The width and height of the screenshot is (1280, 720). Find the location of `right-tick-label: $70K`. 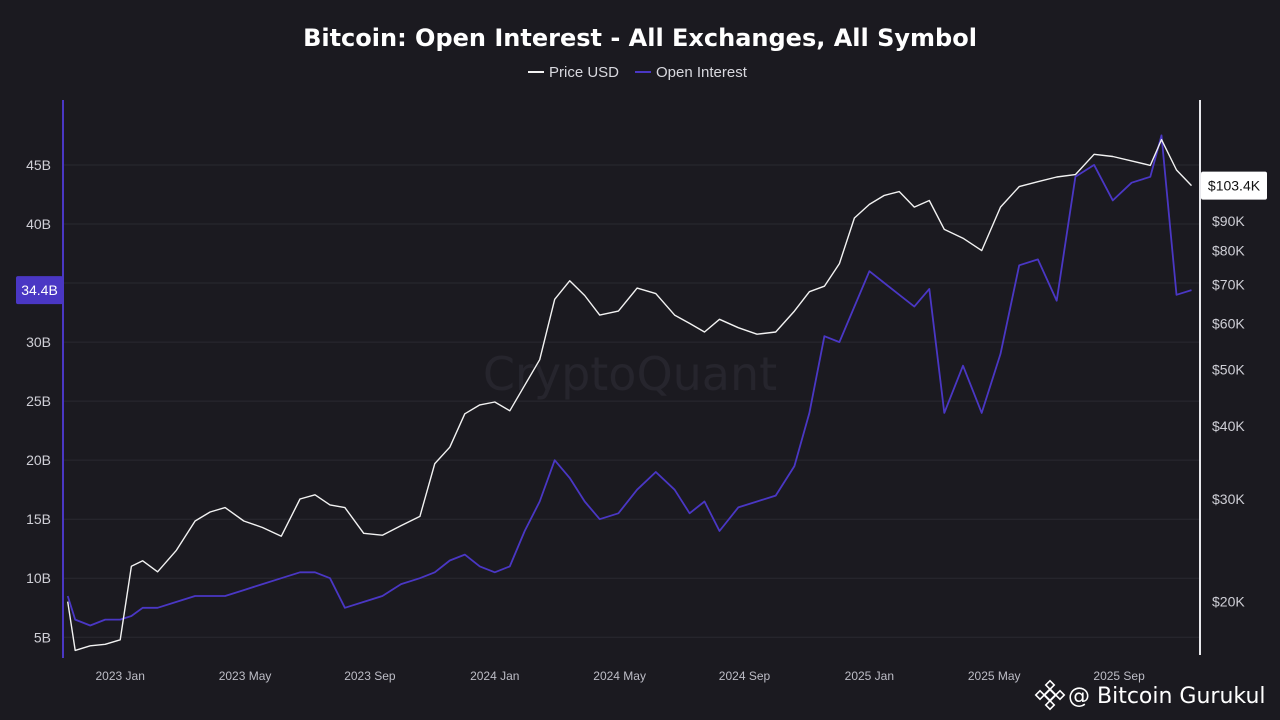

right-tick-label: $70K is located at coordinates (1228, 284).